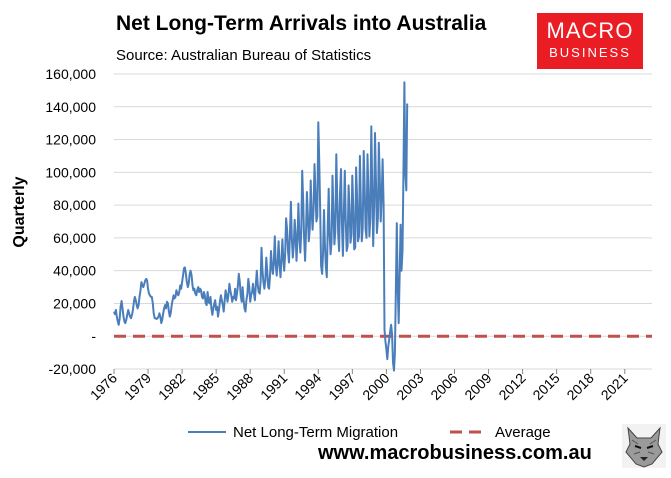  What do you see at coordinates (74, 205) in the screenshot?
I see `y-tick-label: 80,000` at bounding box center [74, 205].